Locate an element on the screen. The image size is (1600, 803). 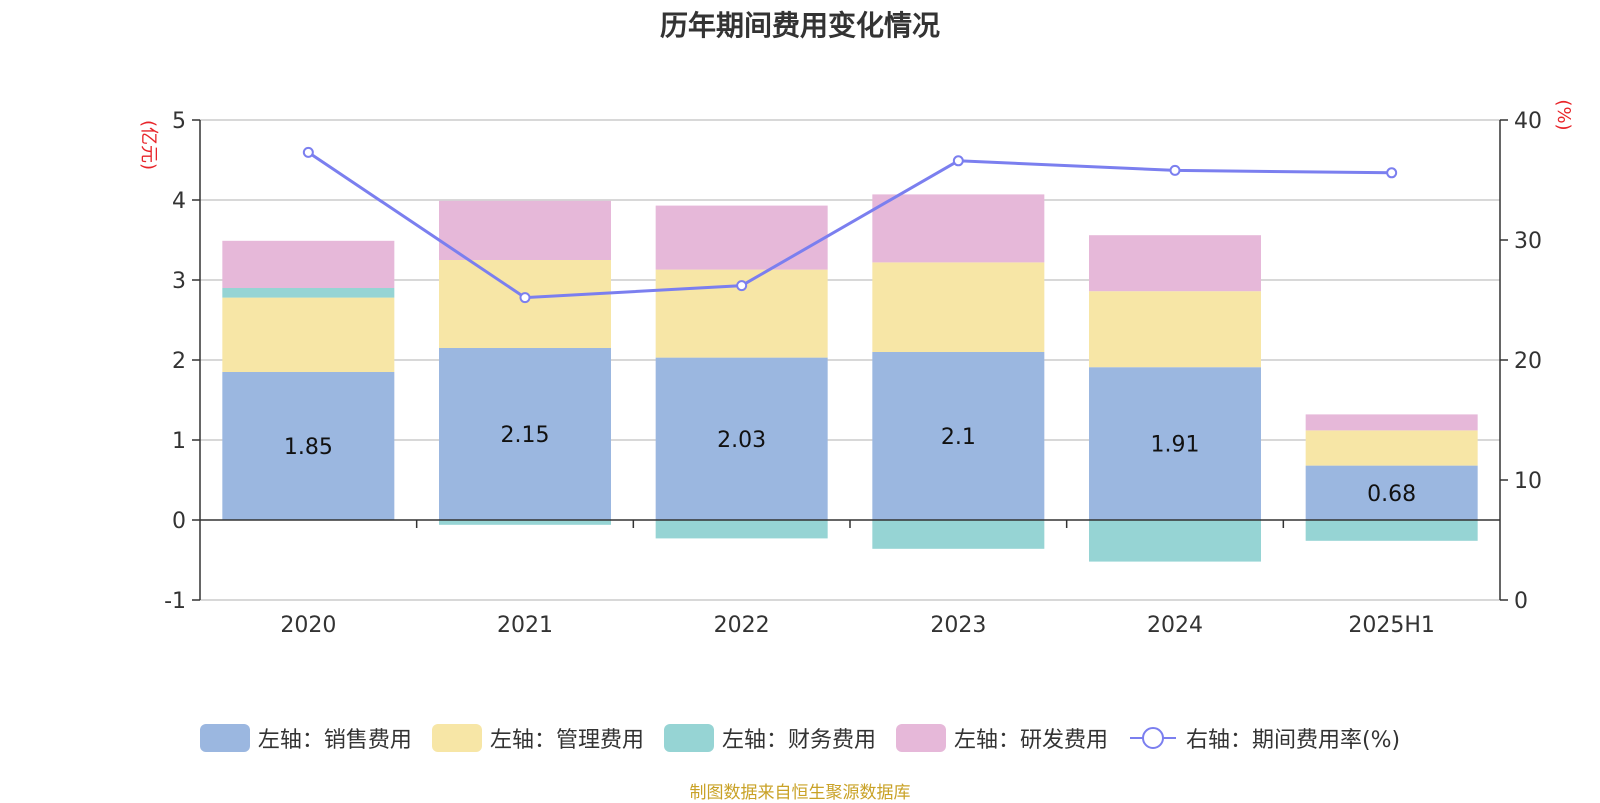
legend-label-finance: 左轴：财务费用 is located at coordinates (798, 740).